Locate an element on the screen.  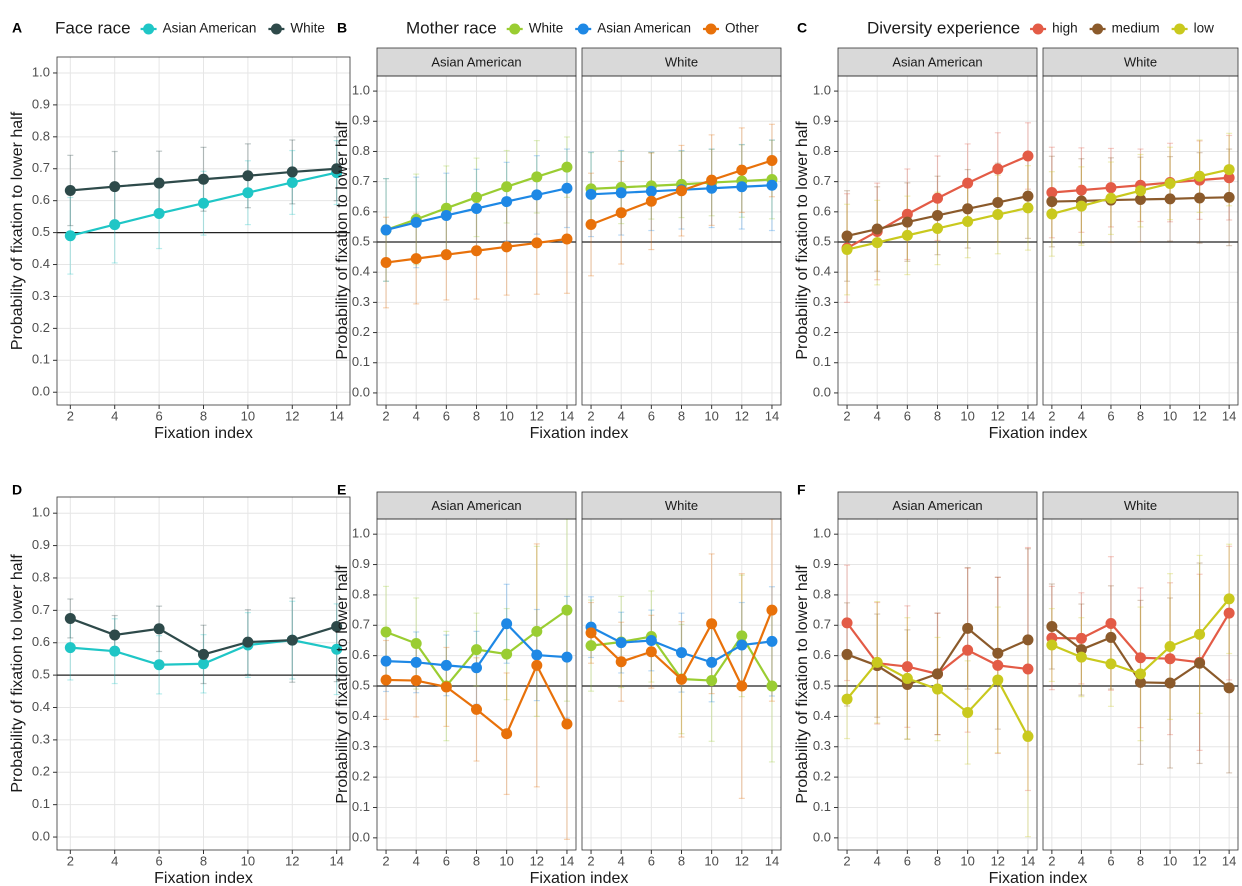
facet-title: Asian American is located at coordinates (937, 61).